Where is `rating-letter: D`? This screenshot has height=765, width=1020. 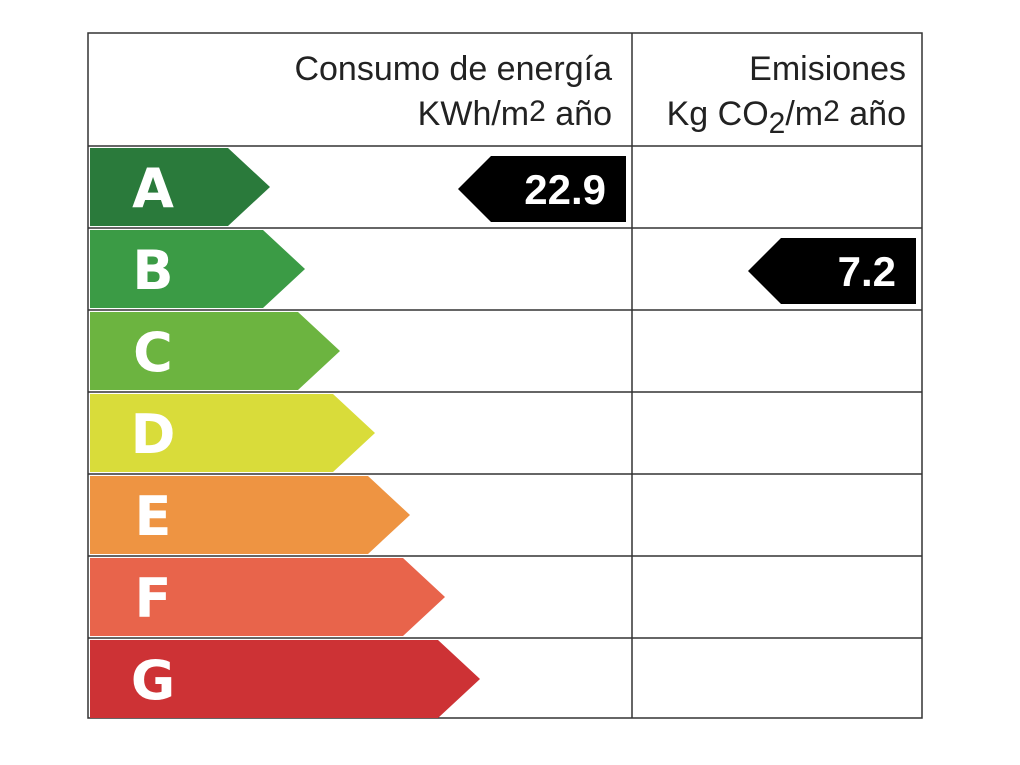
rating-letter: D is located at coordinates (153, 434).